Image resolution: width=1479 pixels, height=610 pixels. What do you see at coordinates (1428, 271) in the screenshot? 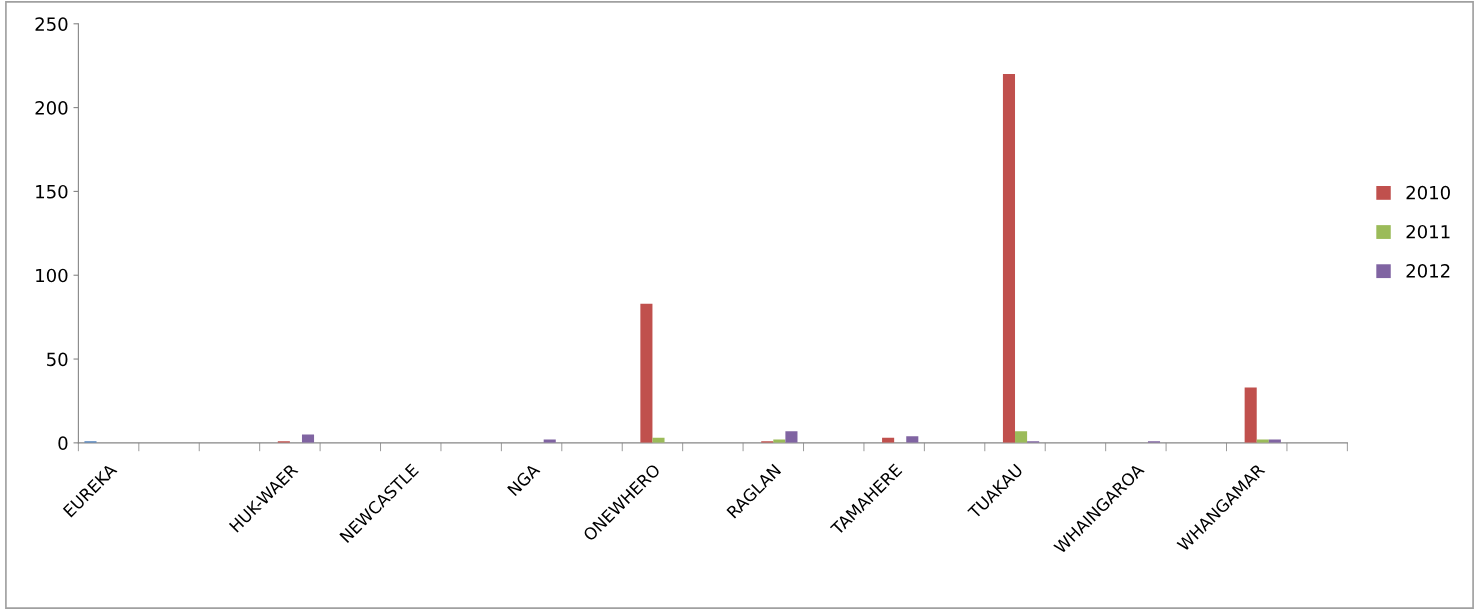
I see `legend-label: 2012` at bounding box center [1428, 271].